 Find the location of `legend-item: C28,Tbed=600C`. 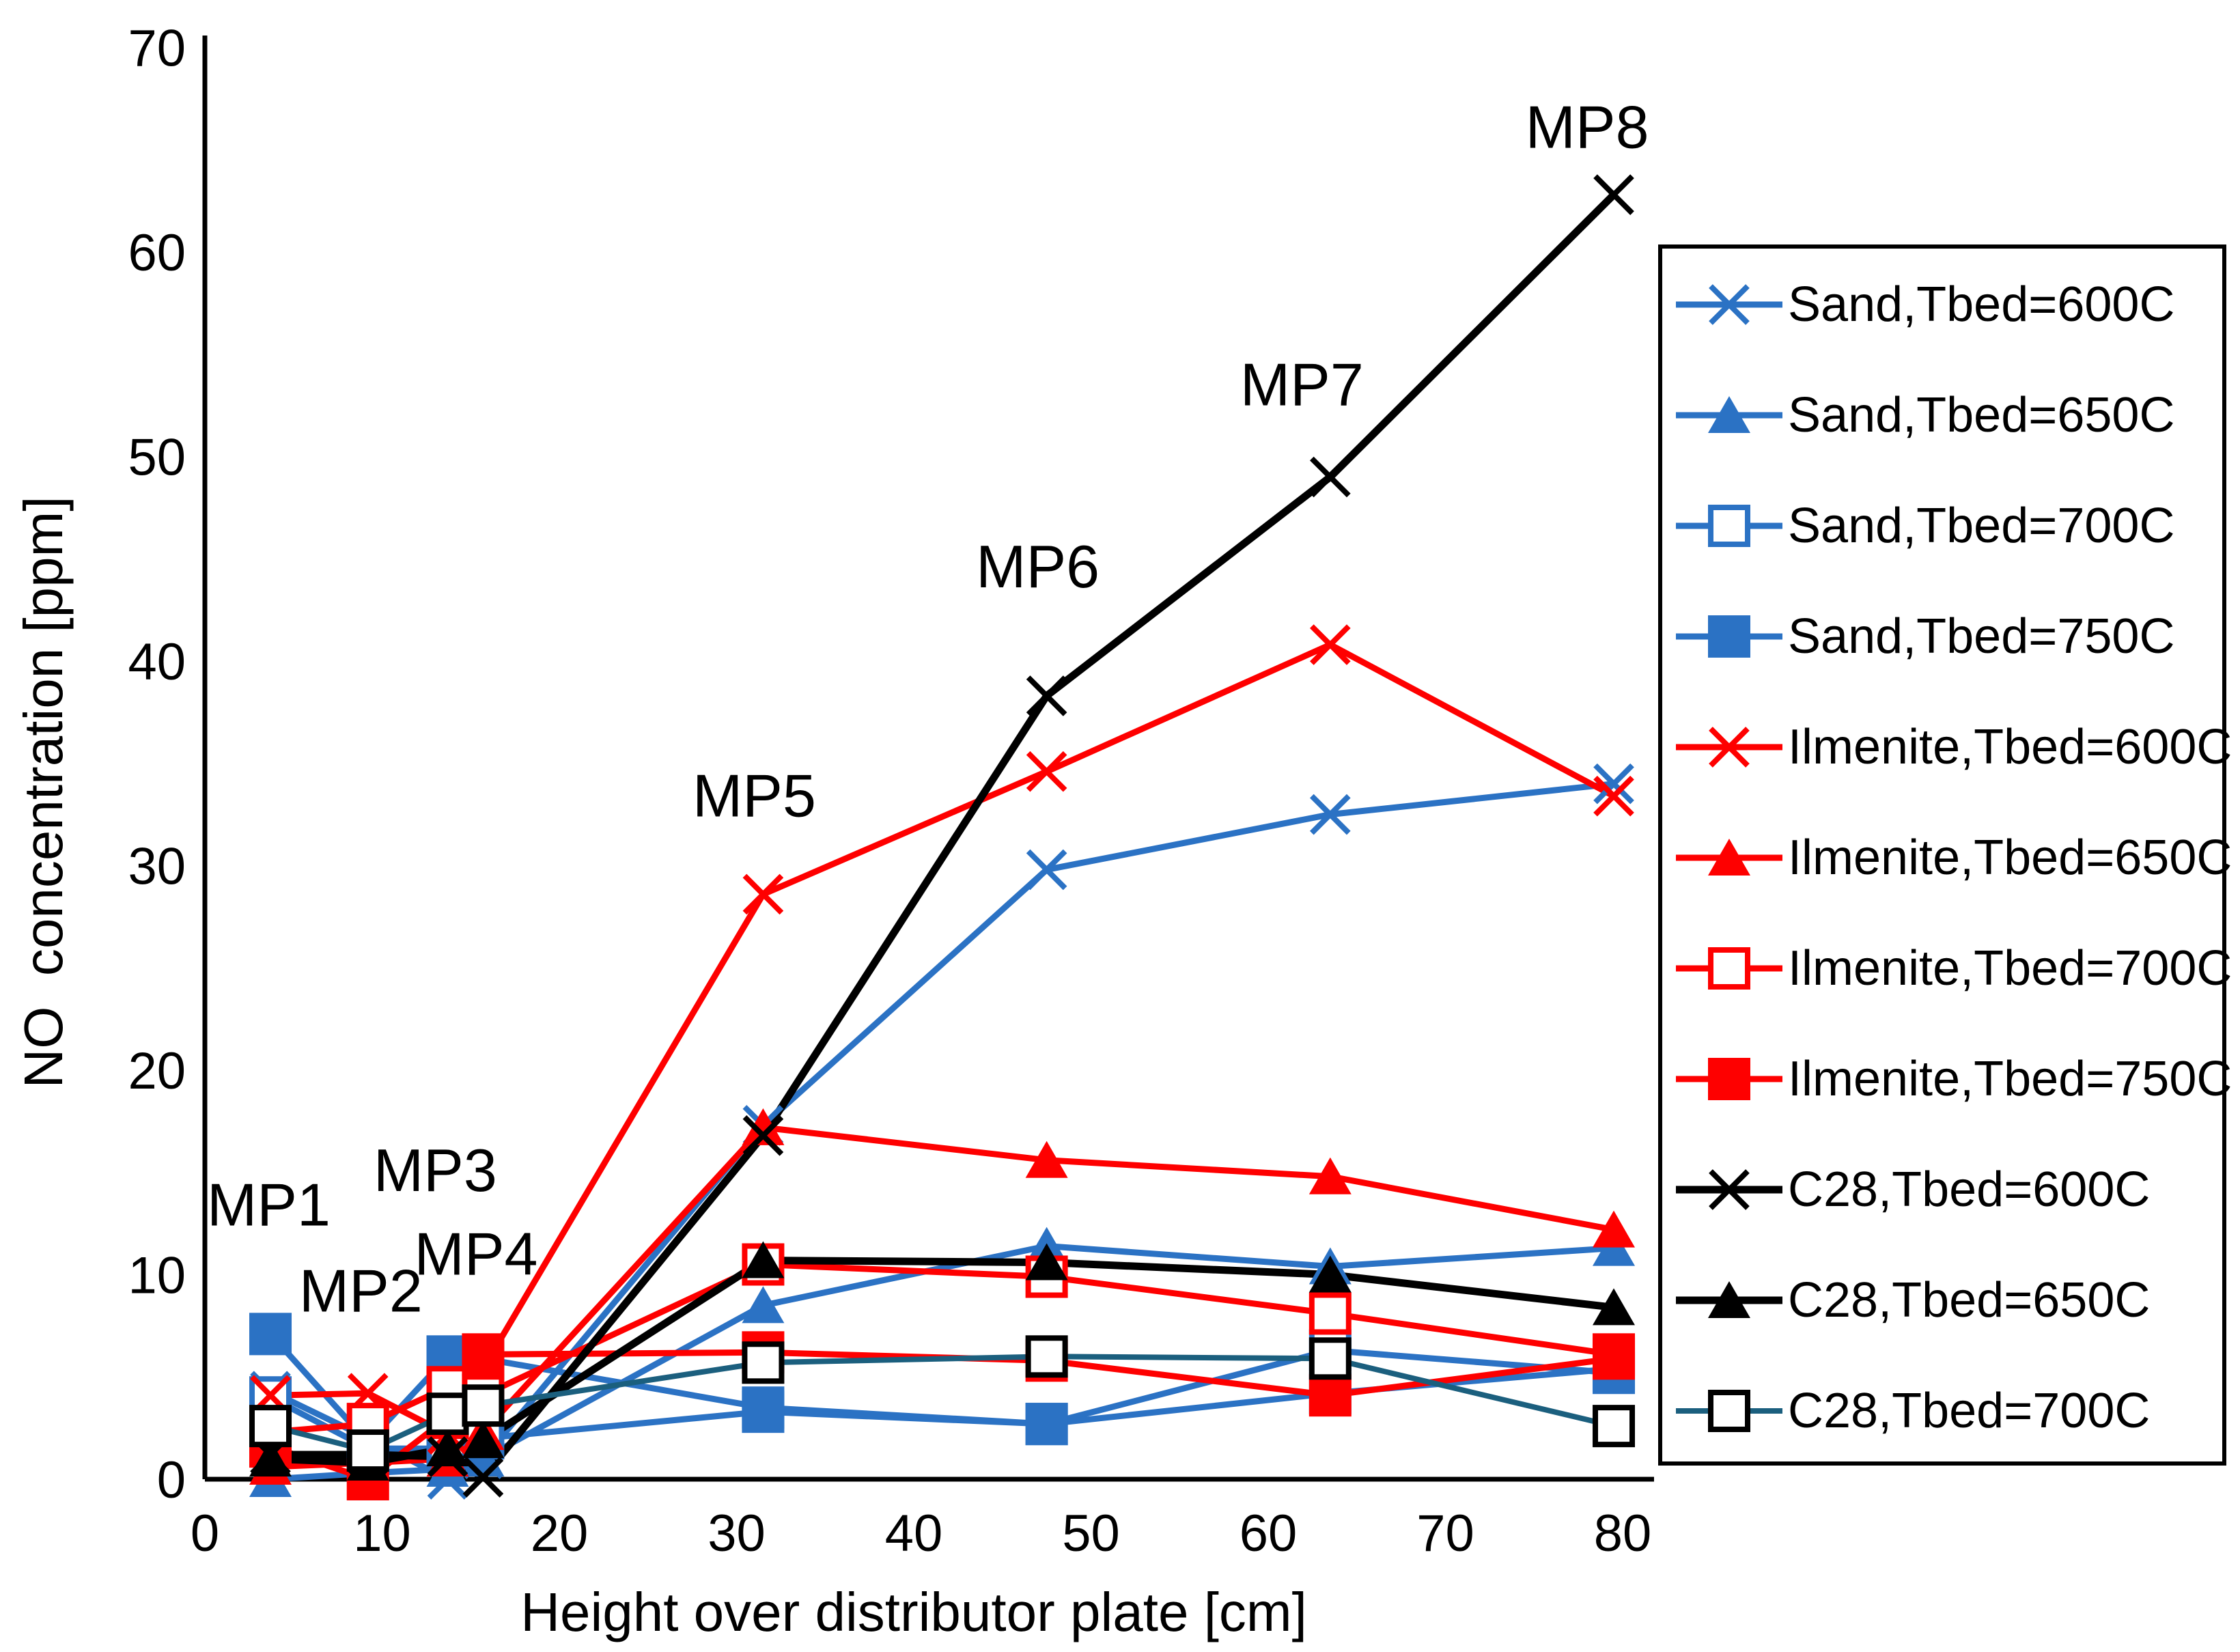

legend-item: C28,Tbed=600C is located at coordinates (1912, 1189).